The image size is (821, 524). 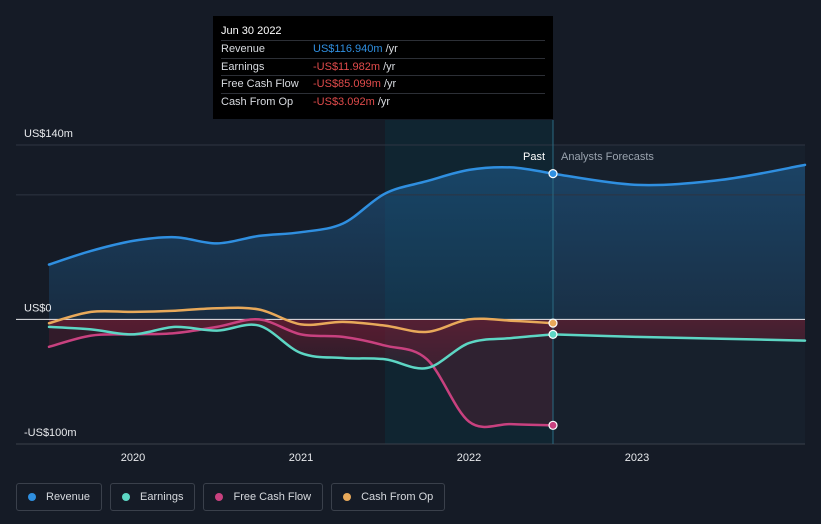 I want to click on tooltip-row-revenue: Revenue US$116.940m /yr, so click(x=383, y=49).